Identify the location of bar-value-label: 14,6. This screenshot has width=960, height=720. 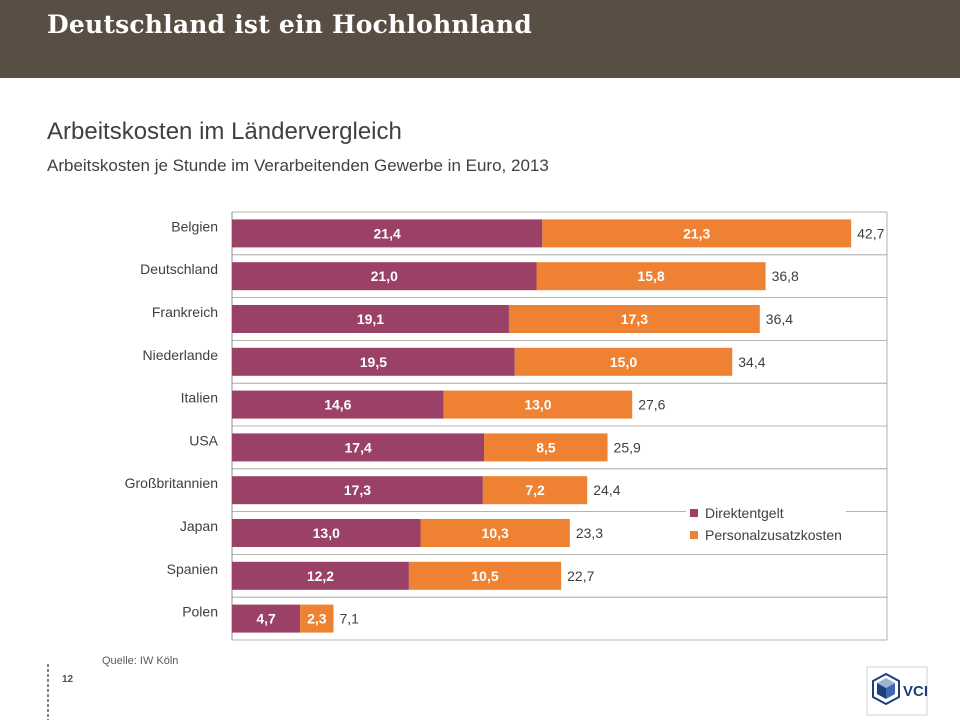
(337, 405).